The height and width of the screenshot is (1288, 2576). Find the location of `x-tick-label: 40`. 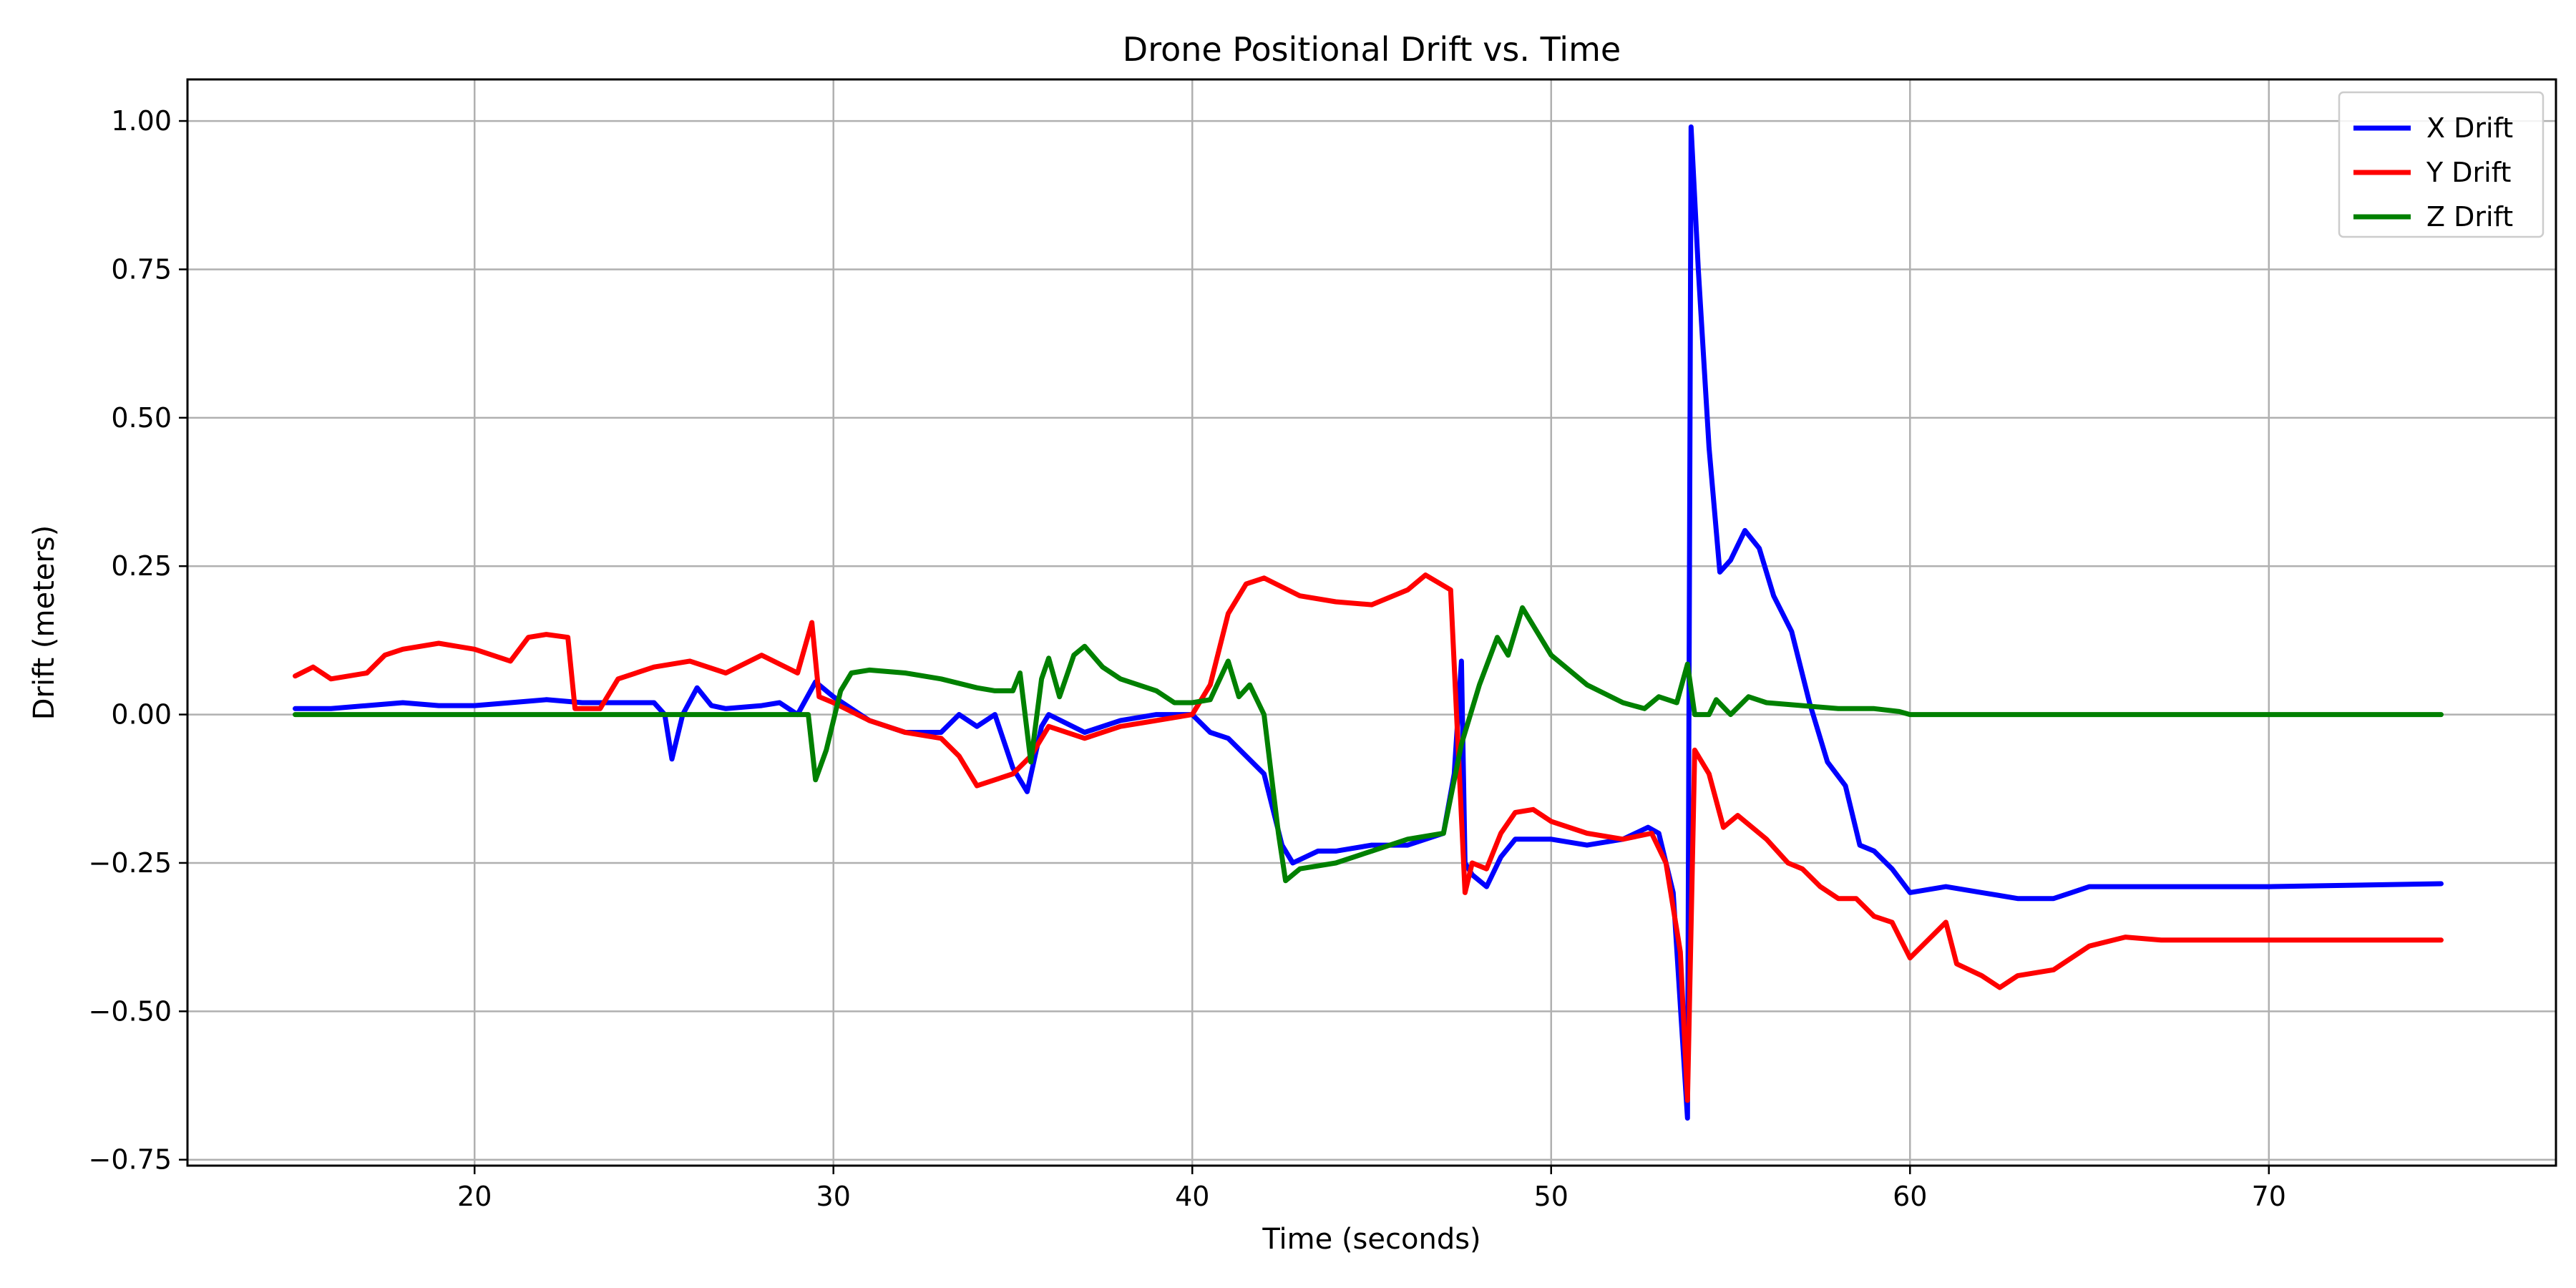

x-tick-label: 40 is located at coordinates (1192, 1196).